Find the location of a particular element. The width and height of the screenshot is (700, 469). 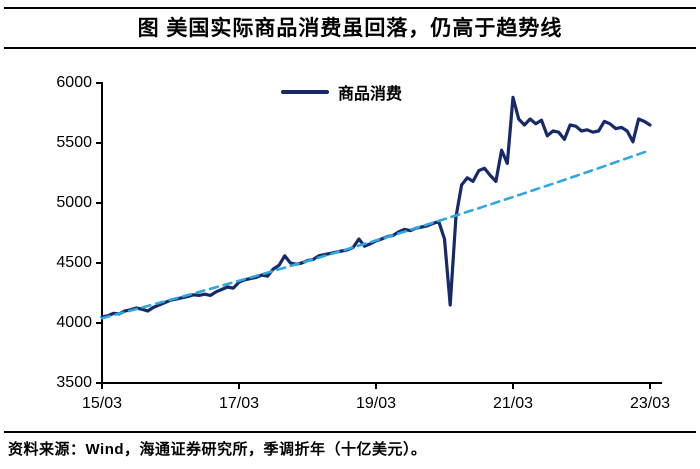

x-axis-tick-label: 19/03 is located at coordinates (376, 403).